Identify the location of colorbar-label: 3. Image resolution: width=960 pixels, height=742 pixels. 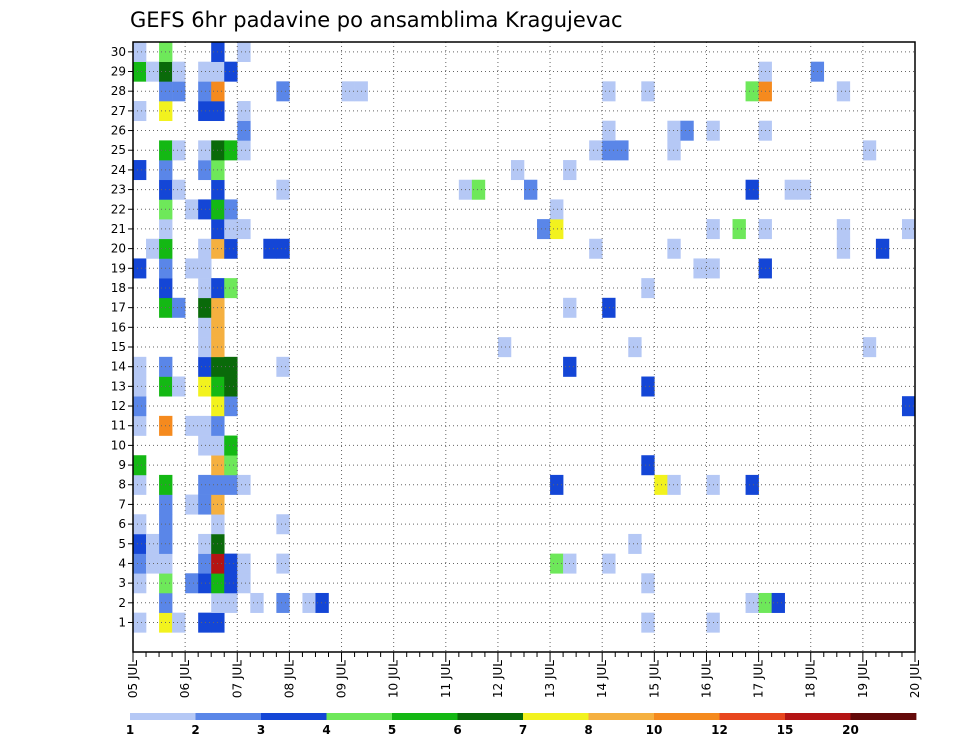
(261, 730).